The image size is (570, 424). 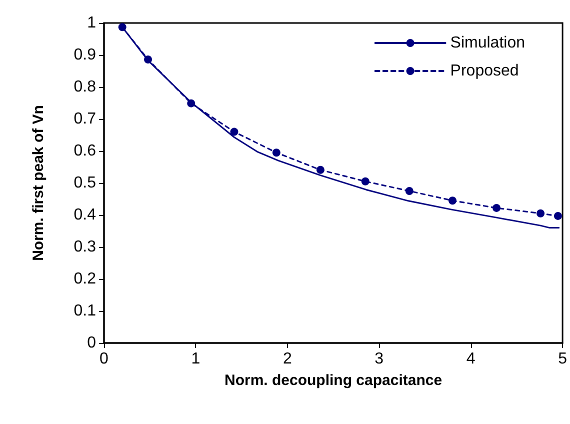 What do you see at coordinates (85, 311) in the screenshot?
I see `y-tick-label: 0.1` at bounding box center [85, 311].